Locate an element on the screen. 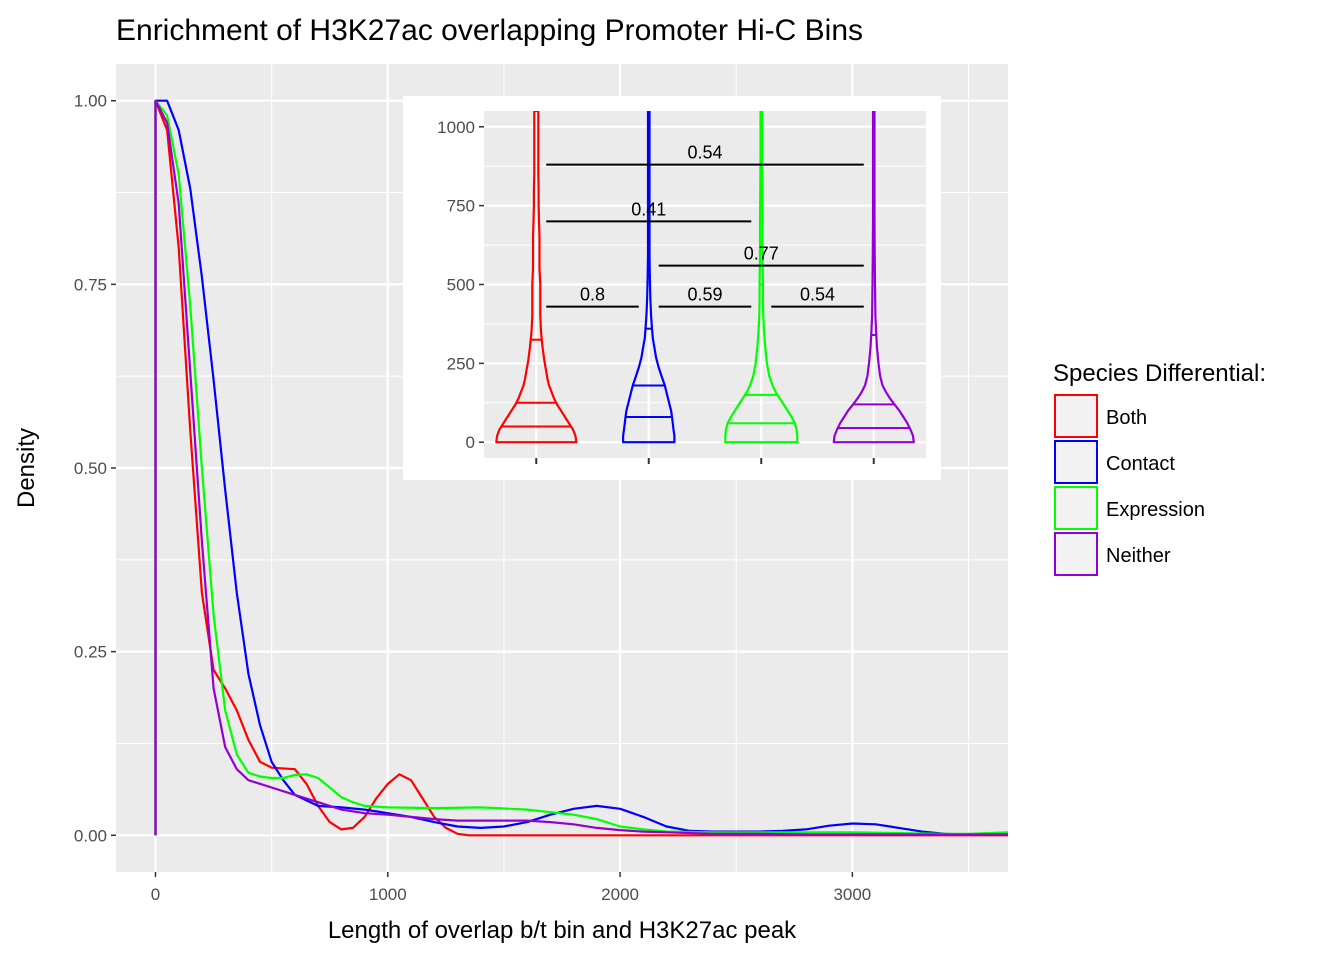 This screenshot has height=960, width=1344. inset-y-tick-label: 500 is located at coordinates (461, 285).